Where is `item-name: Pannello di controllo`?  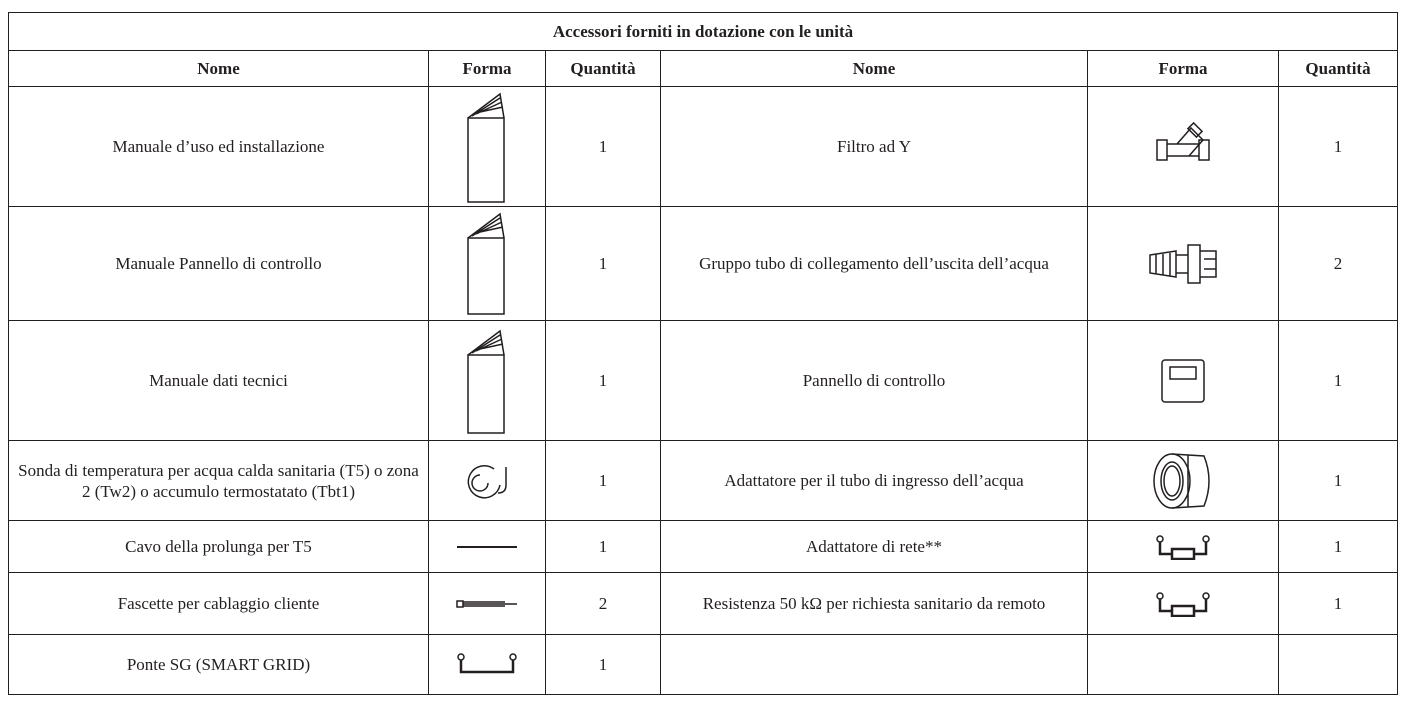
item-name: Pannello di controllo is located at coordinates (874, 380).